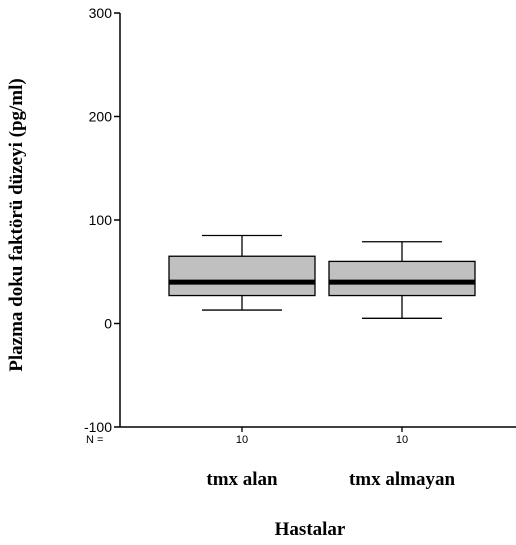 The image size is (516, 545). I want to click on category-label: tmx alan, so click(242, 479).